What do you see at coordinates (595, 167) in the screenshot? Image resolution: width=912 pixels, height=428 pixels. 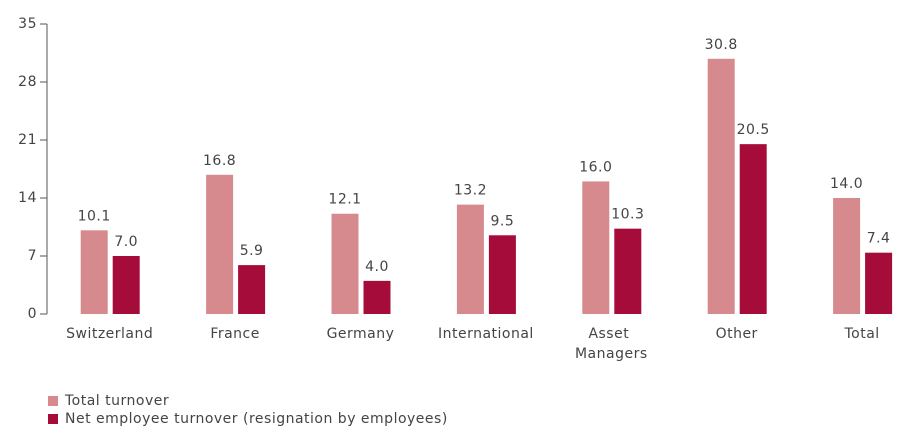 I see `value-label: 16.0` at bounding box center [595, 167].